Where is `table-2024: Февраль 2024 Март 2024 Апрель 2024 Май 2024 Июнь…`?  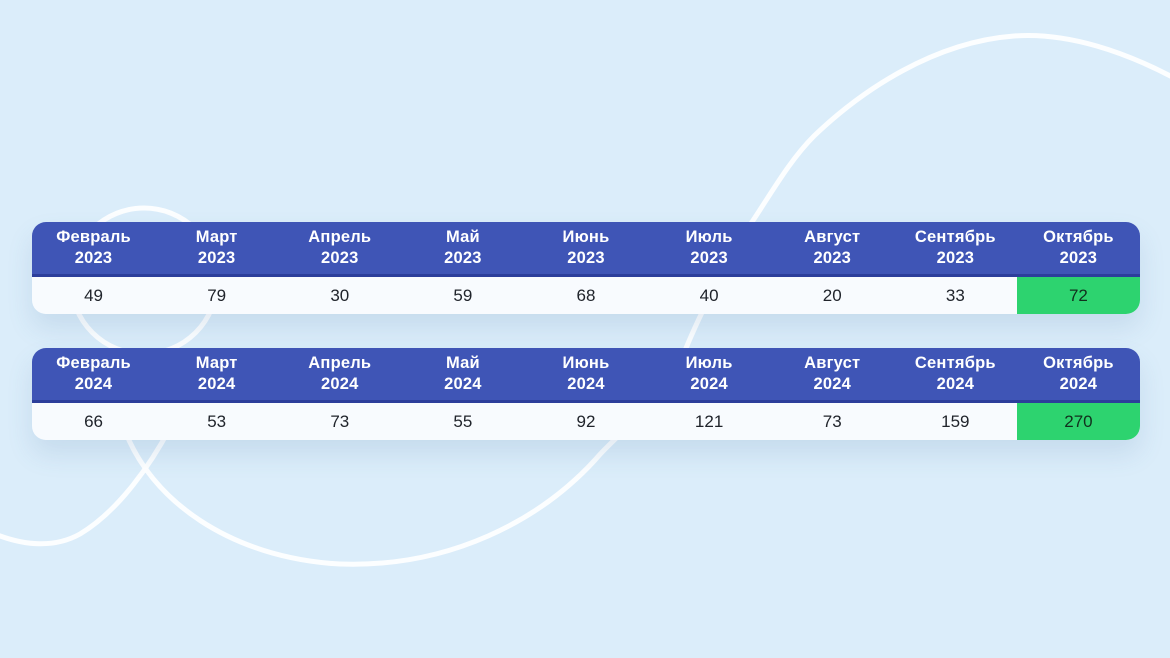 table-2024: Февраль 2024 Март 2024 Апрель 2024 Май 2024 Июнь… is located at coordinates (586, 394).